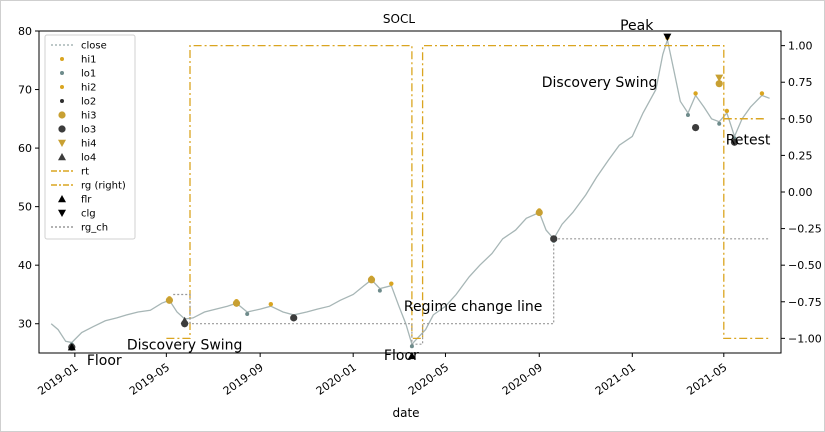 The height and width of the screenshot is (432, 825). What do you see at coordinates (748, 141) in the screenshot?
I see `annotation: Retest` at bounding box center [748, 141].